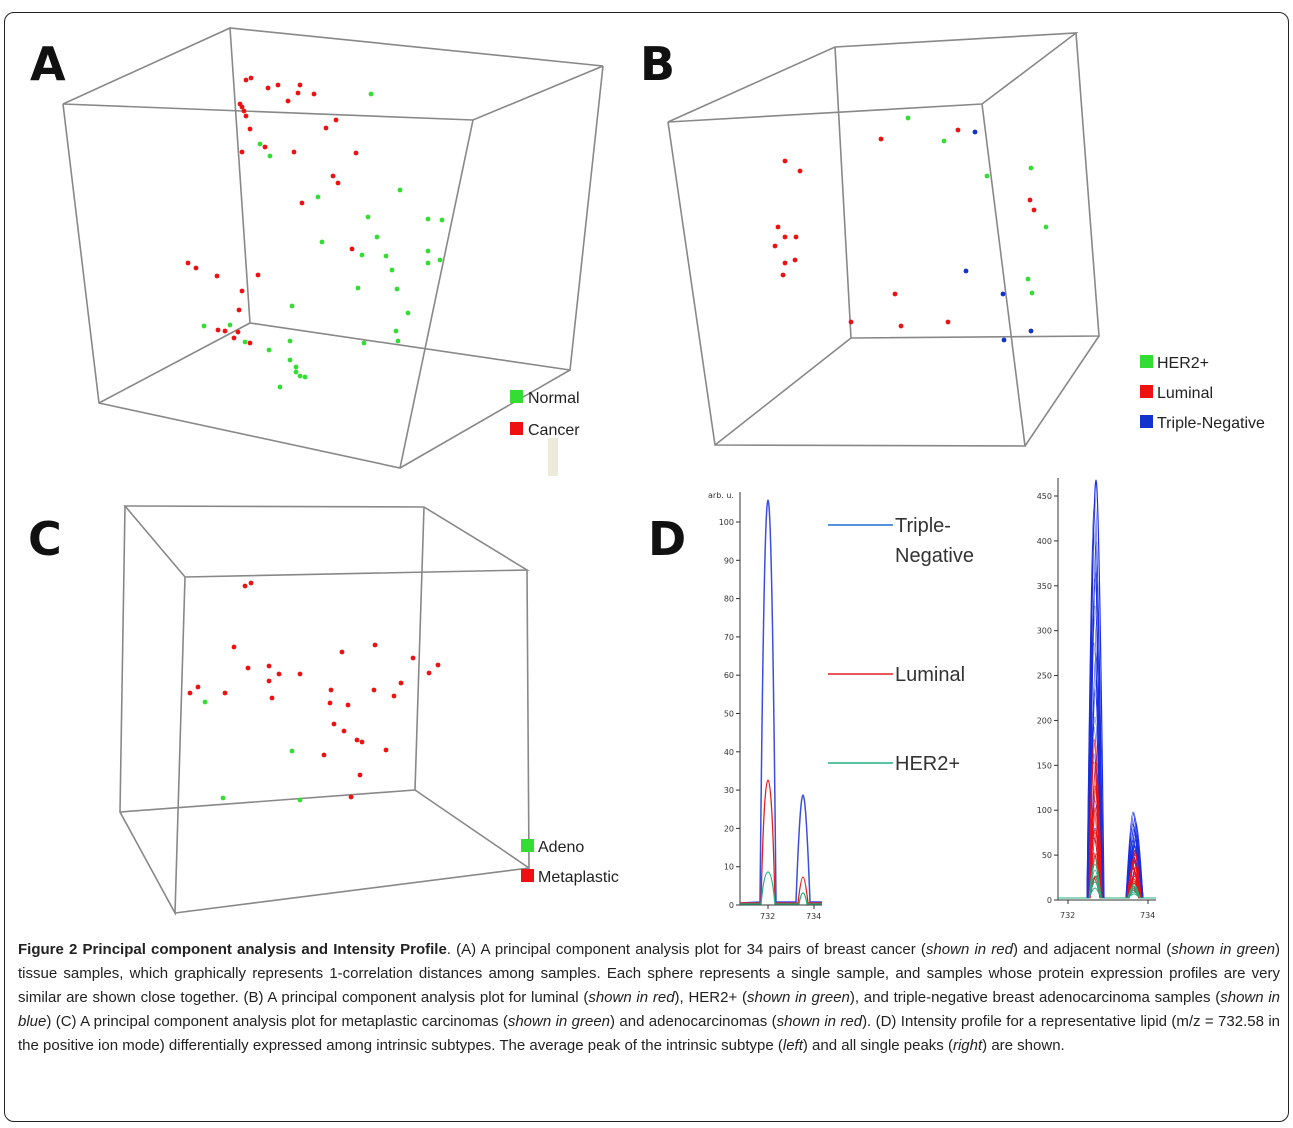 This screenshot has width=1293, height=1128. What do you see at coordinates (729, 752) in the screenshot?
I see `y-tick-label-40: 40` at bounding box center [729, 752].